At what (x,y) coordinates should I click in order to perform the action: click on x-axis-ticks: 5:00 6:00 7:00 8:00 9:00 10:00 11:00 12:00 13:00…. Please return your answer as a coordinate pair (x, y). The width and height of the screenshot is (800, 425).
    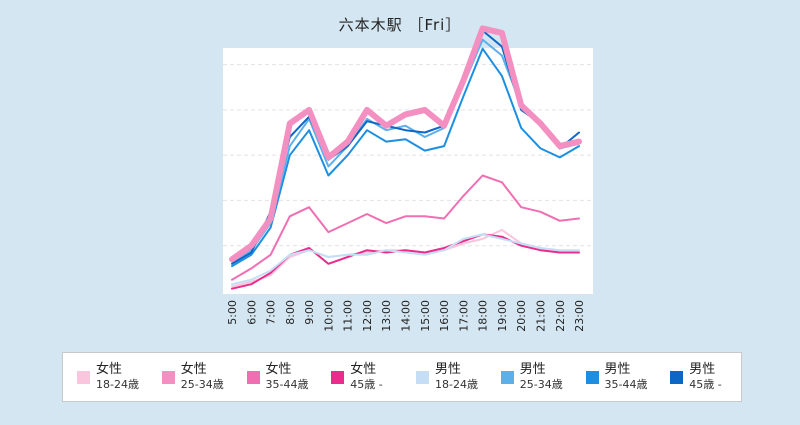
    Looking at the image, I should click on (406, 316).